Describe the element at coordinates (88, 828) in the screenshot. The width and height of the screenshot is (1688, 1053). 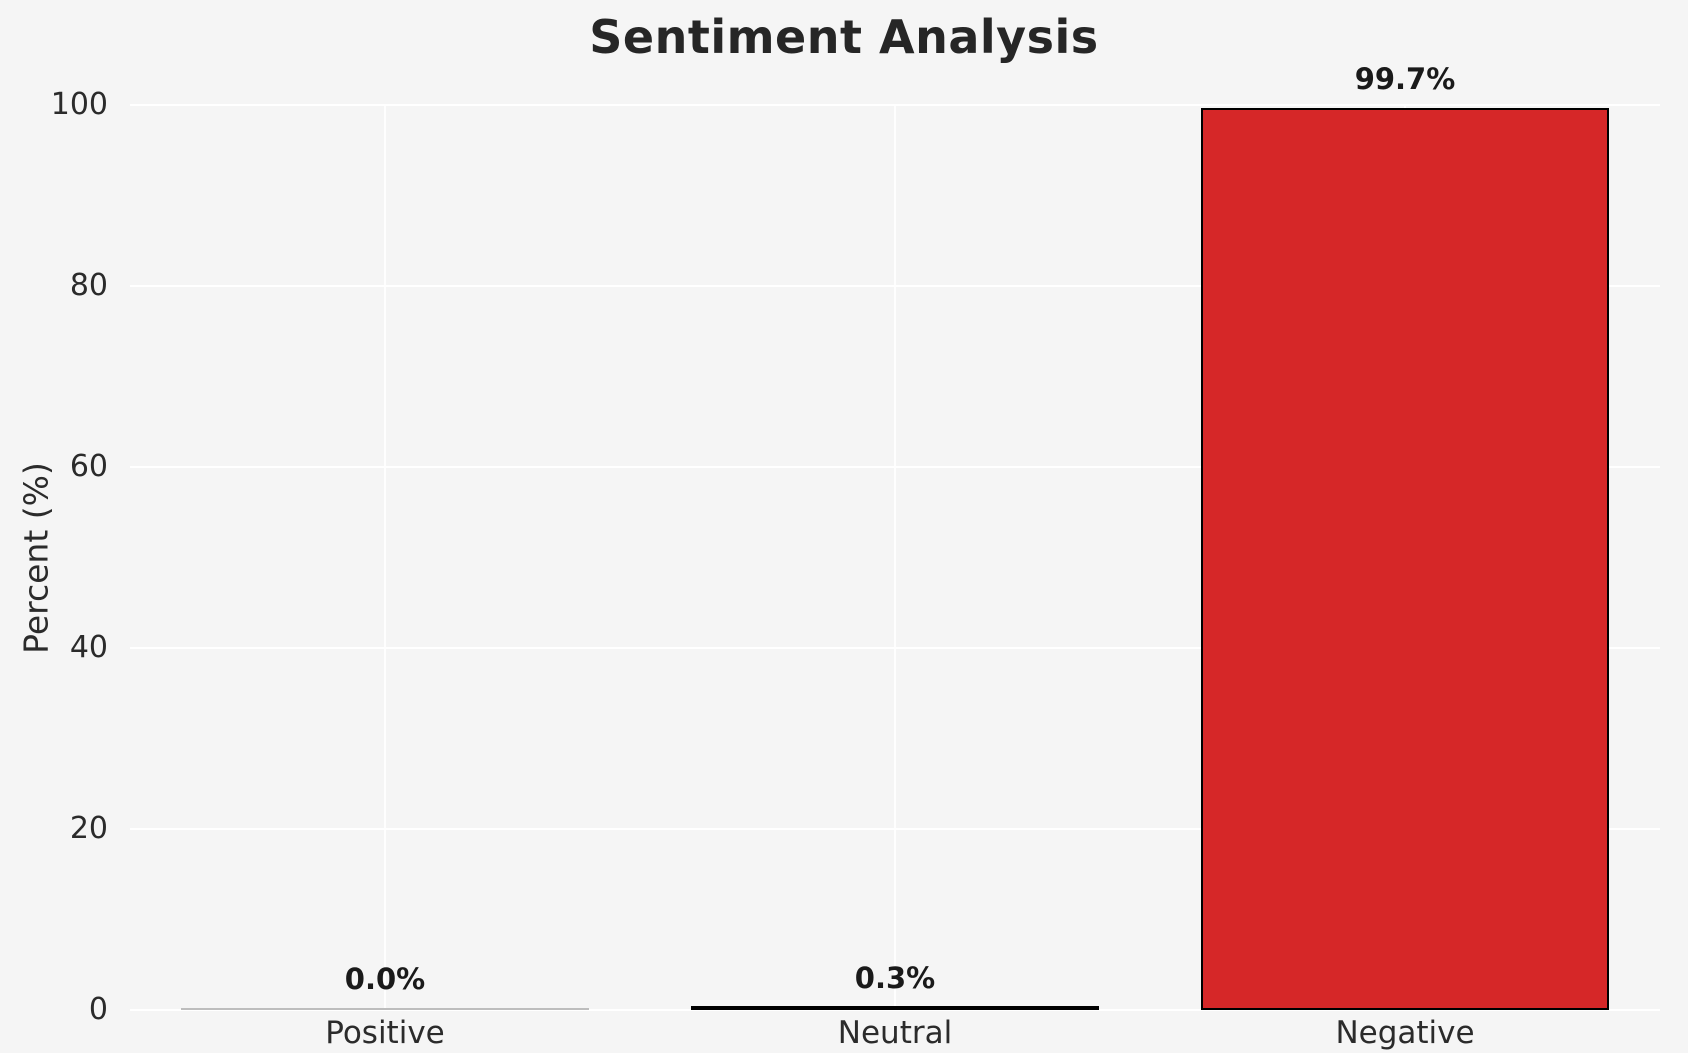
I see `y-tick-label: 20` at that location.